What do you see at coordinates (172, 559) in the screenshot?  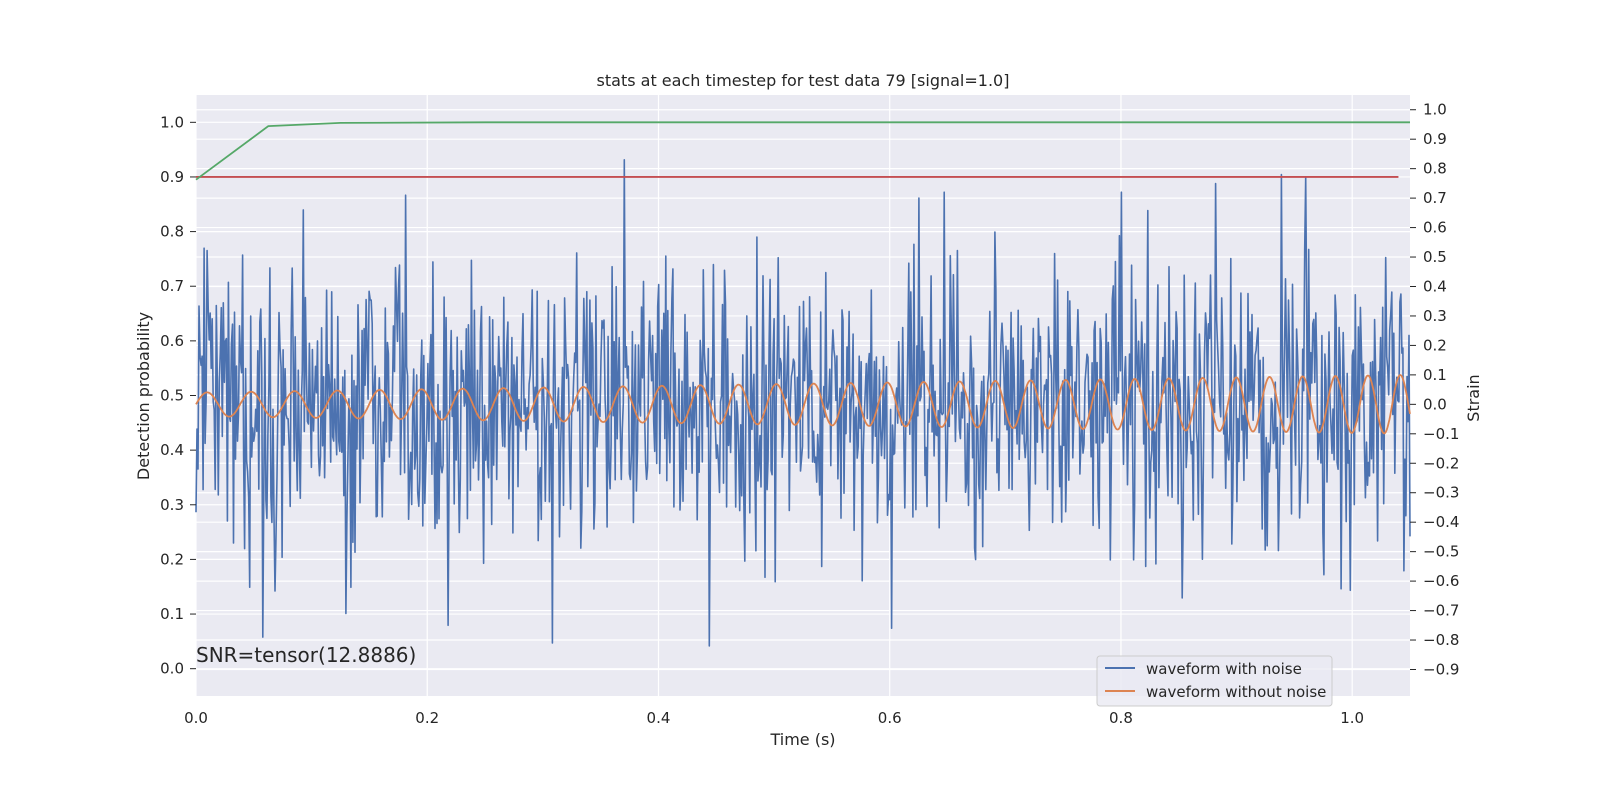 I see `y-tick-label: 0.2` at bounding box center [172, 559].